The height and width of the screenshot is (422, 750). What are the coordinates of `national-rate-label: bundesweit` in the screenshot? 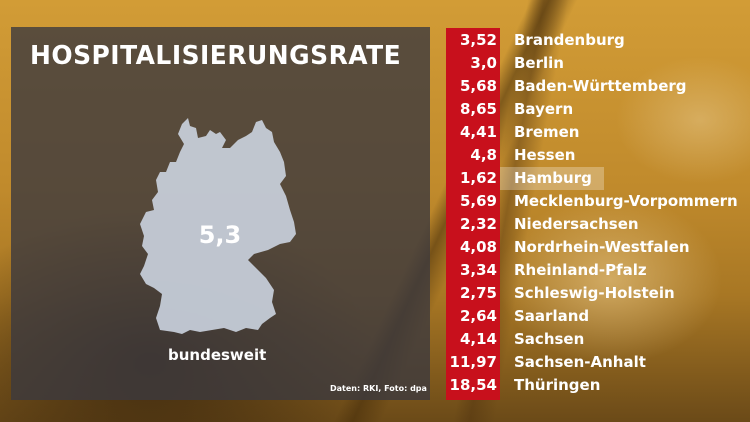 It's located at (217, 355).